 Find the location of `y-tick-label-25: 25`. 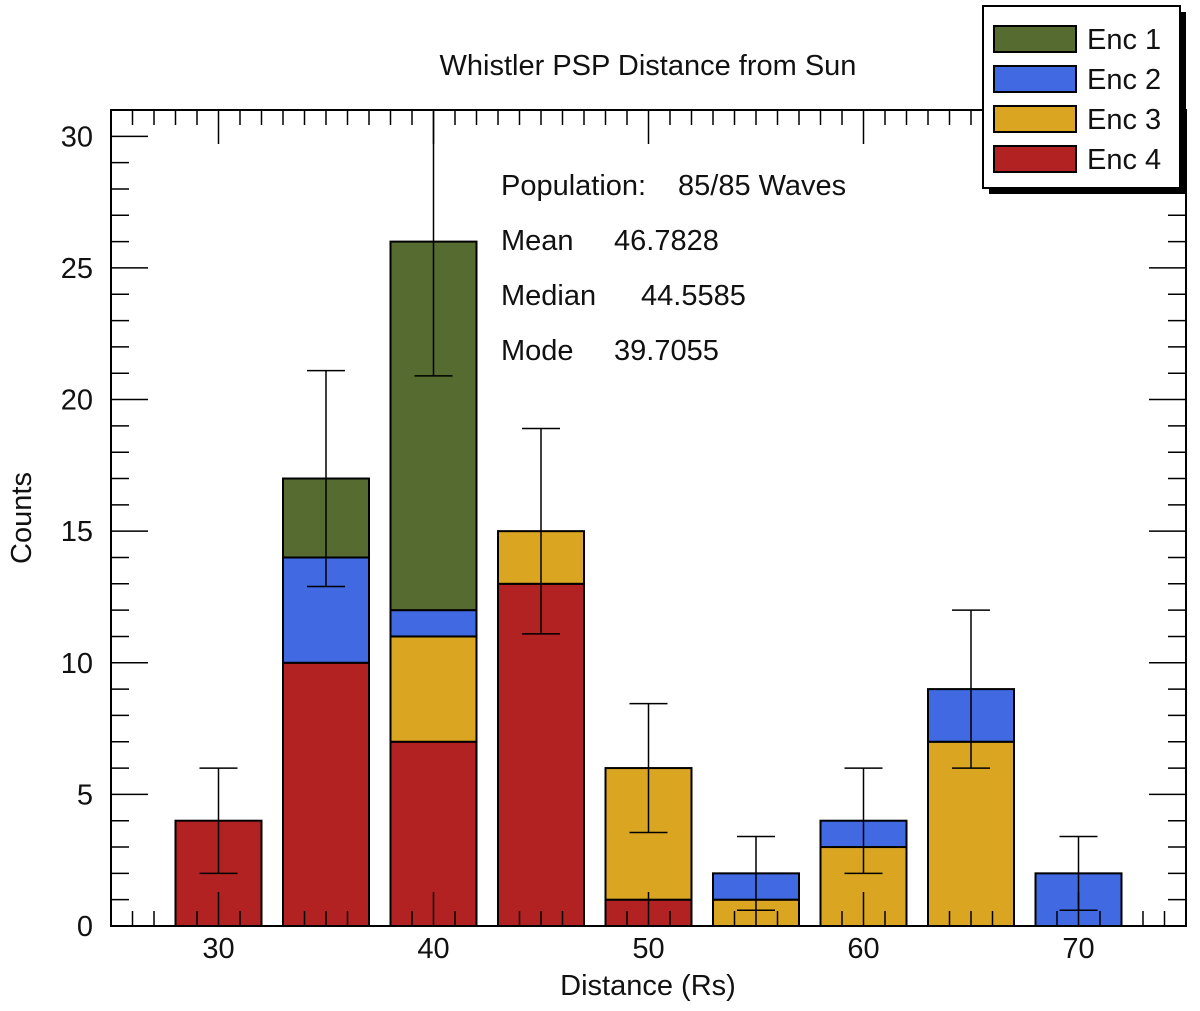

y-tick-label-25: 25 is located at coordinates (77, 269).